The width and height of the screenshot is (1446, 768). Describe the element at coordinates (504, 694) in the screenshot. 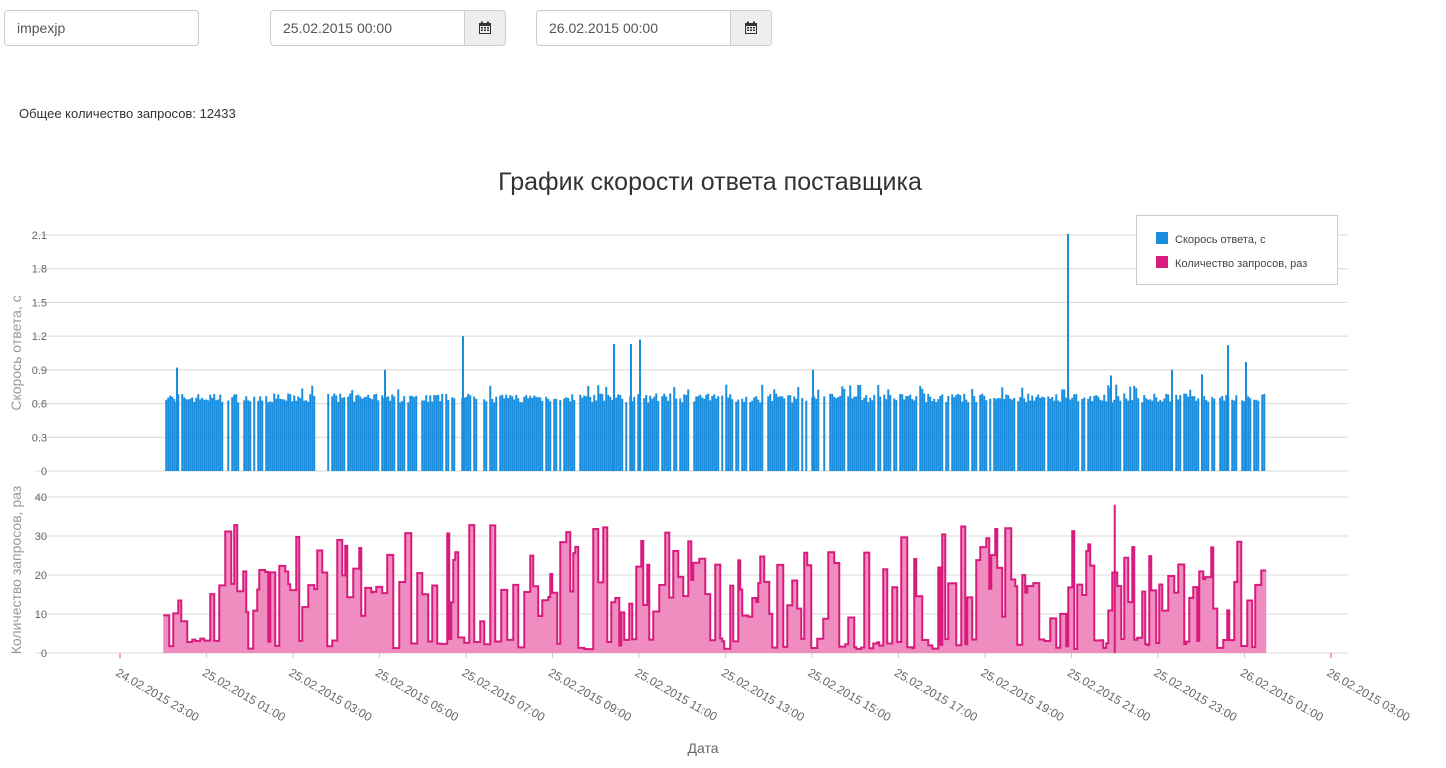

I see `x-tick-label: 25.02.2015 07:00` at that location.